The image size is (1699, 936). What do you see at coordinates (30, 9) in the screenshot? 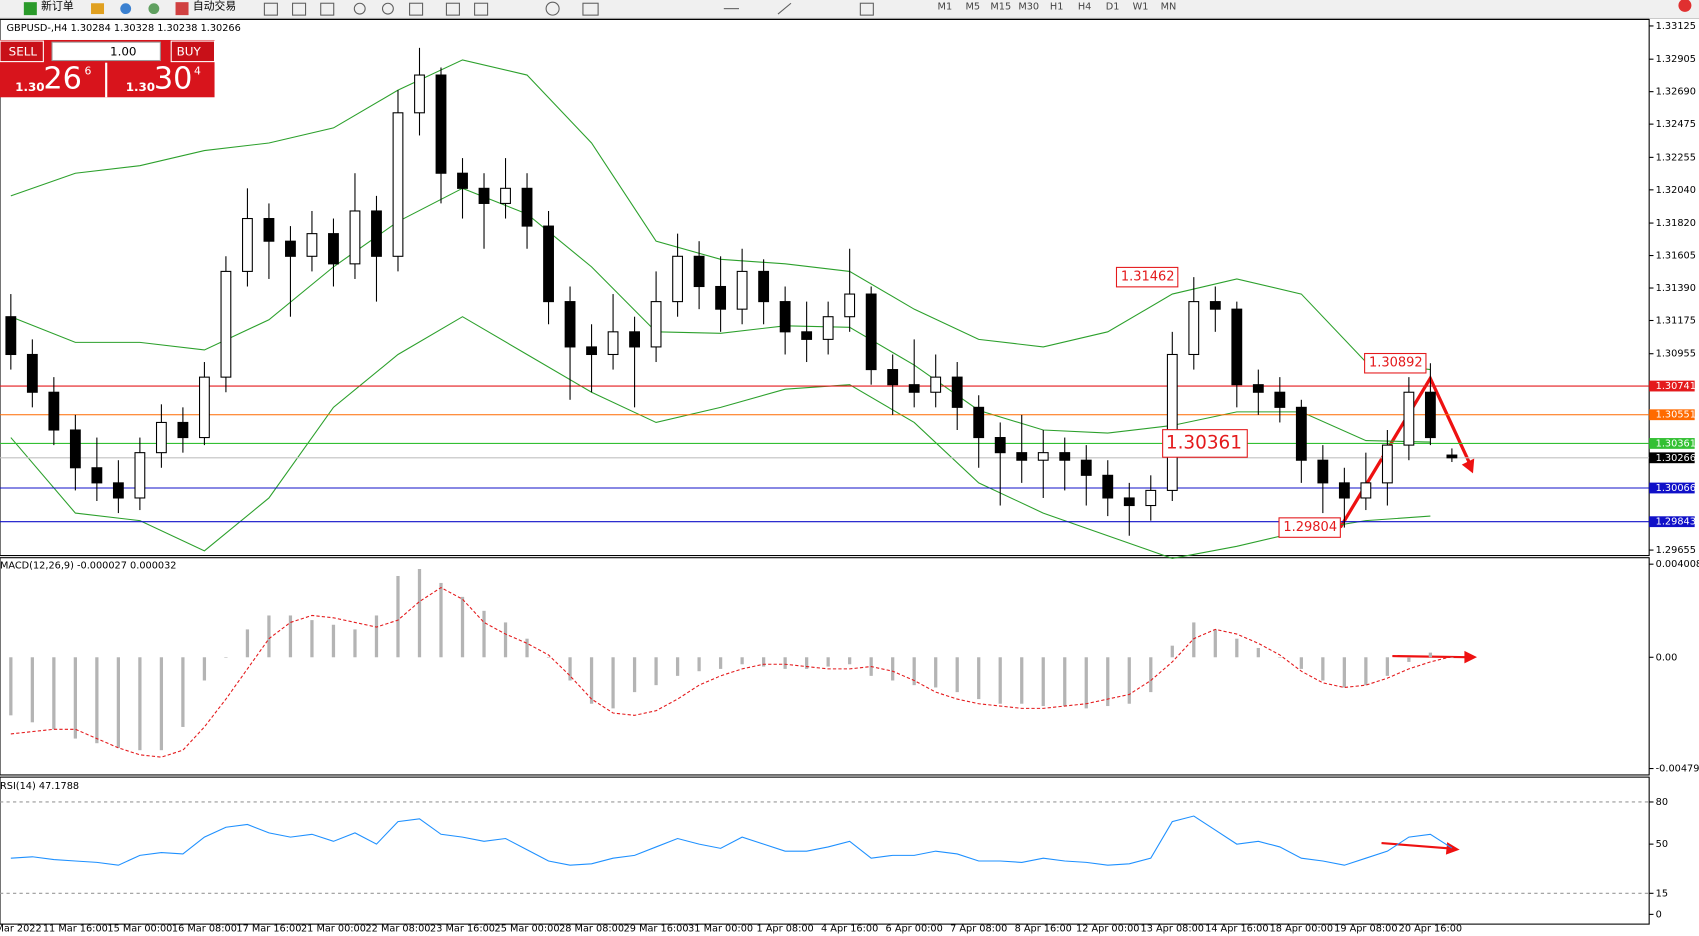
I see `new-order-icon` at bounding box center [30, 9].